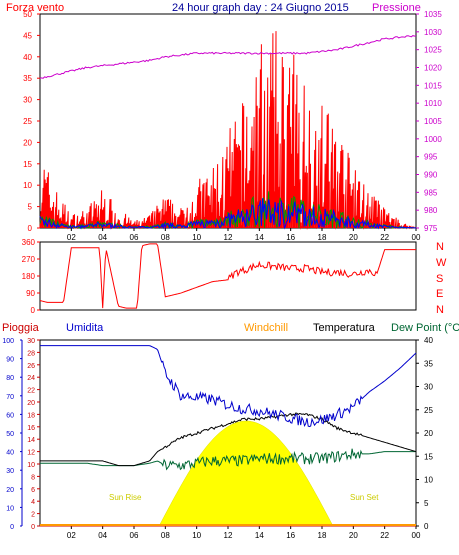  What do you see at coordinates (433, 121) in the screenshot?
I see `pressure-tick-label: 1005` at bounding box center [433, 121].